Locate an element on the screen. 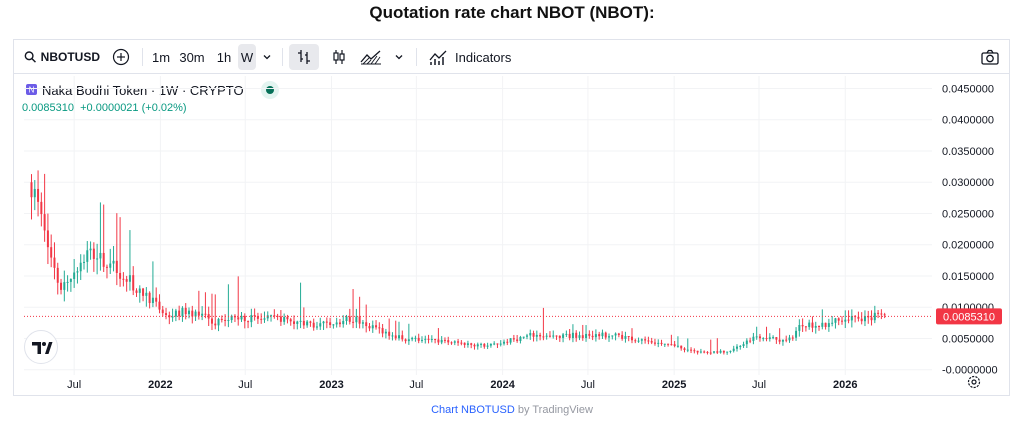  footer-by-text: by TradingView is located at coordinates (555, 410).